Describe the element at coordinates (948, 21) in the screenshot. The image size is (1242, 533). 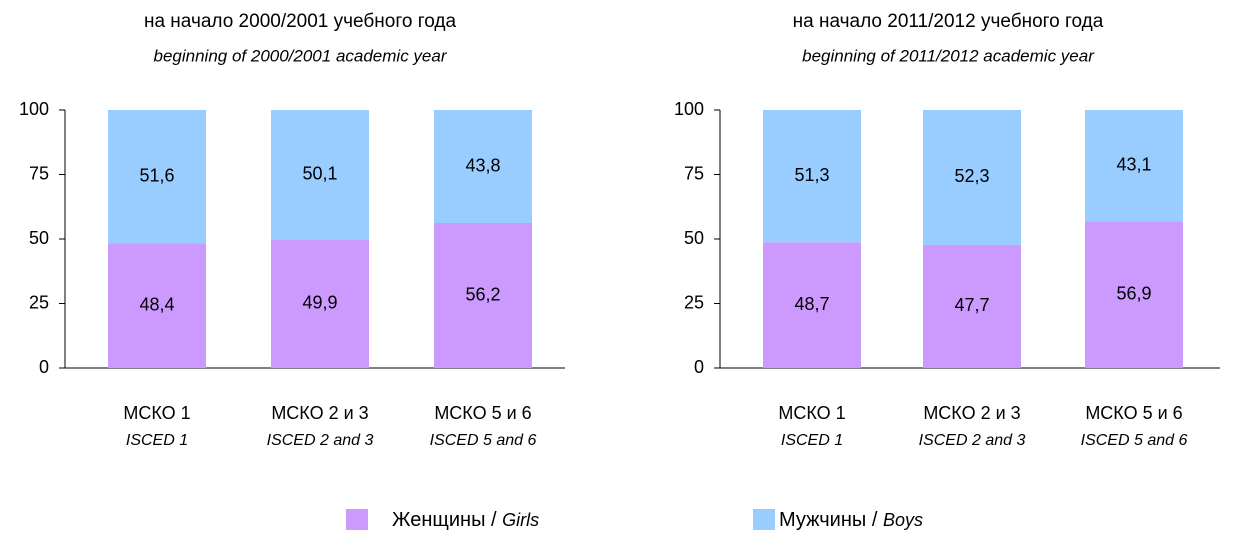
I see `chart-title: на начало 2011/2012 учебного года` at that location.